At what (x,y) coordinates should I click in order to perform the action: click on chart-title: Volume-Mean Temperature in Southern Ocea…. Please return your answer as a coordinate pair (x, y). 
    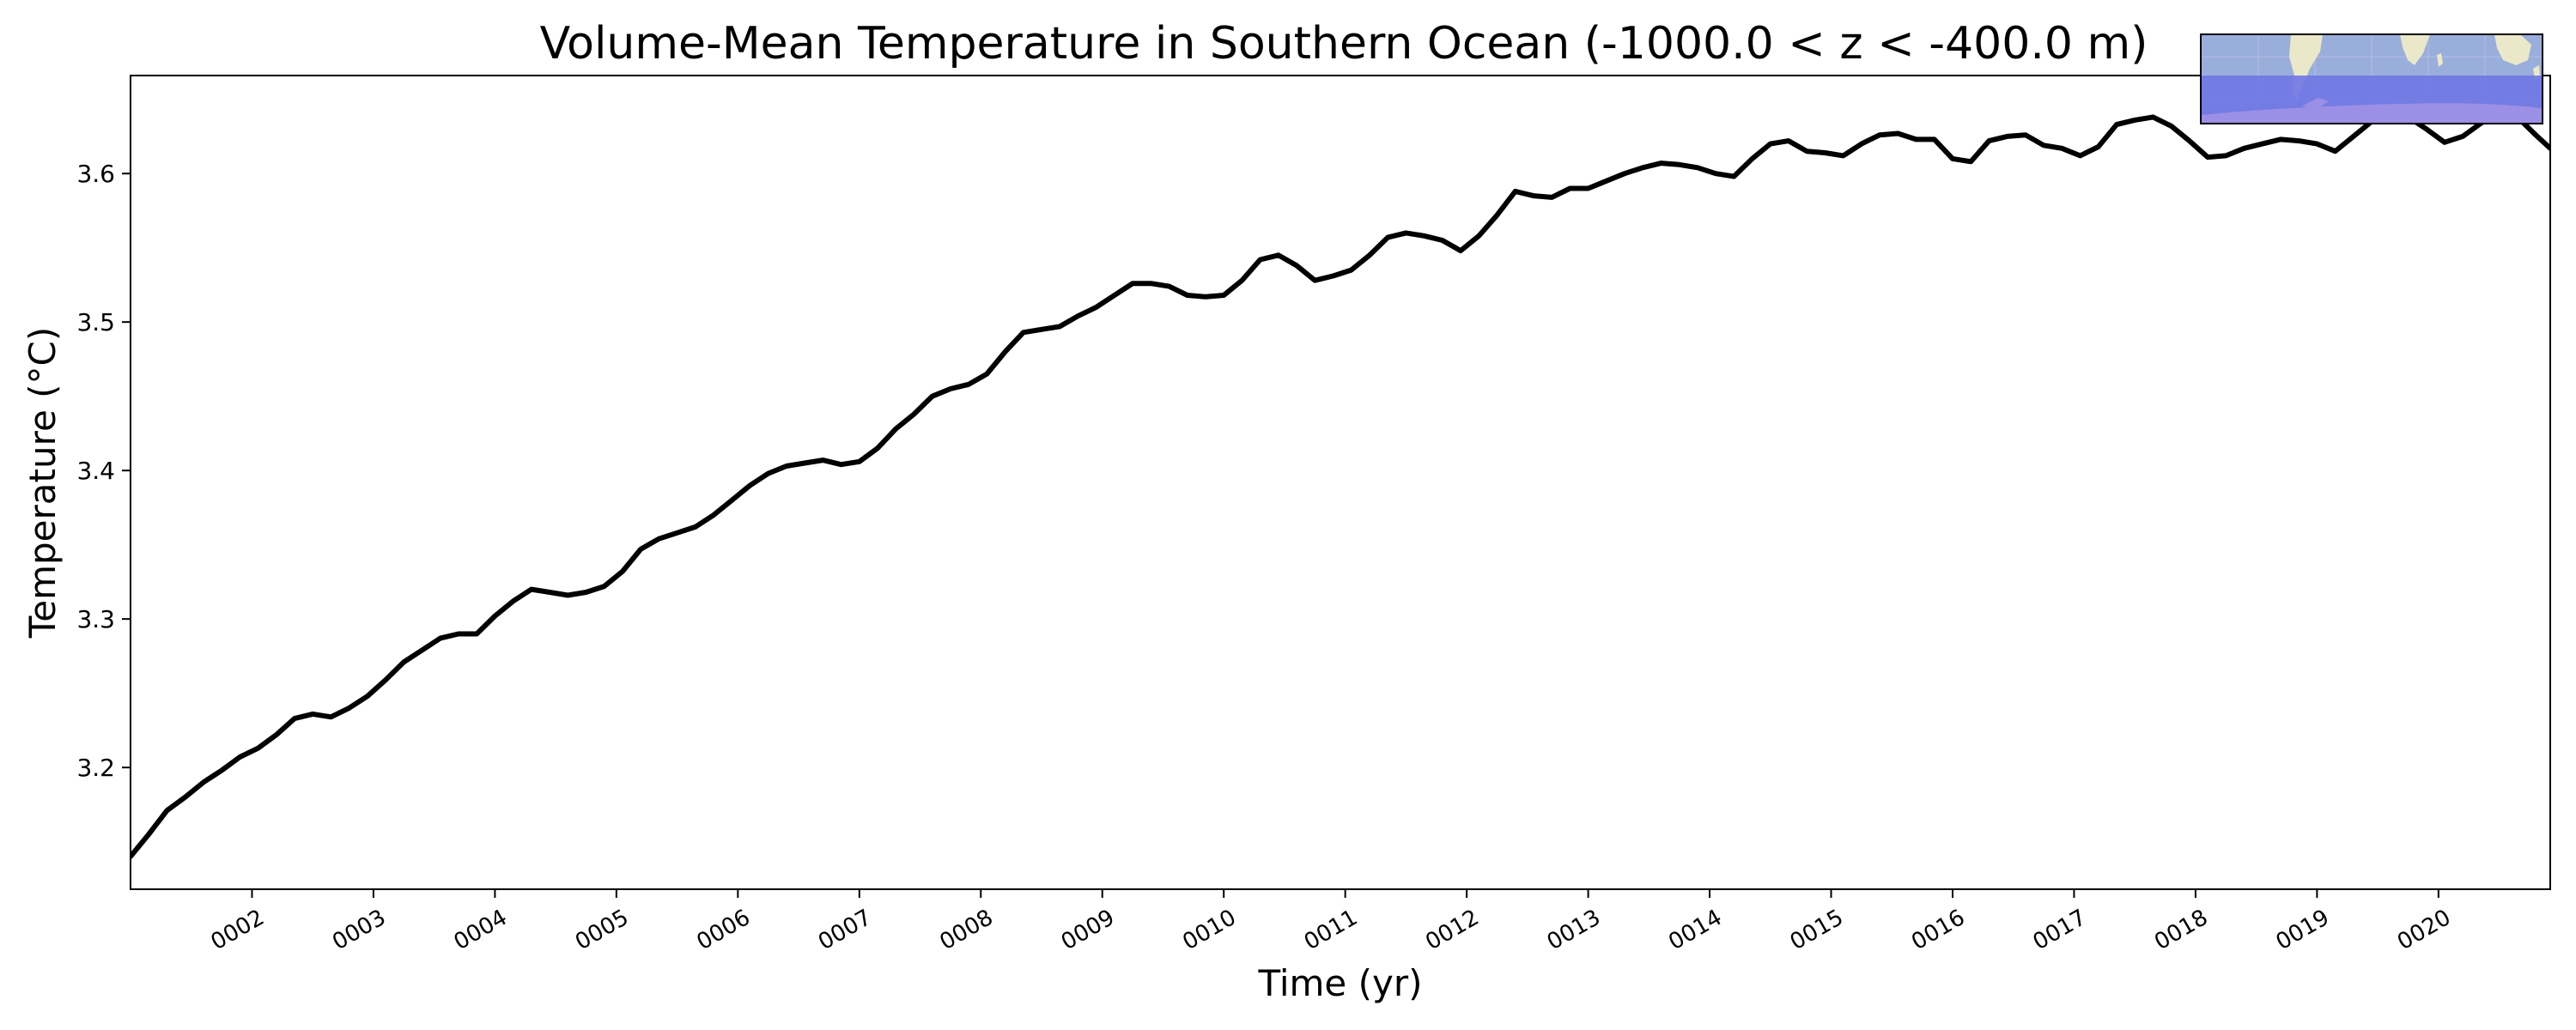
    Looking at the image, I should click on (1344, 44).